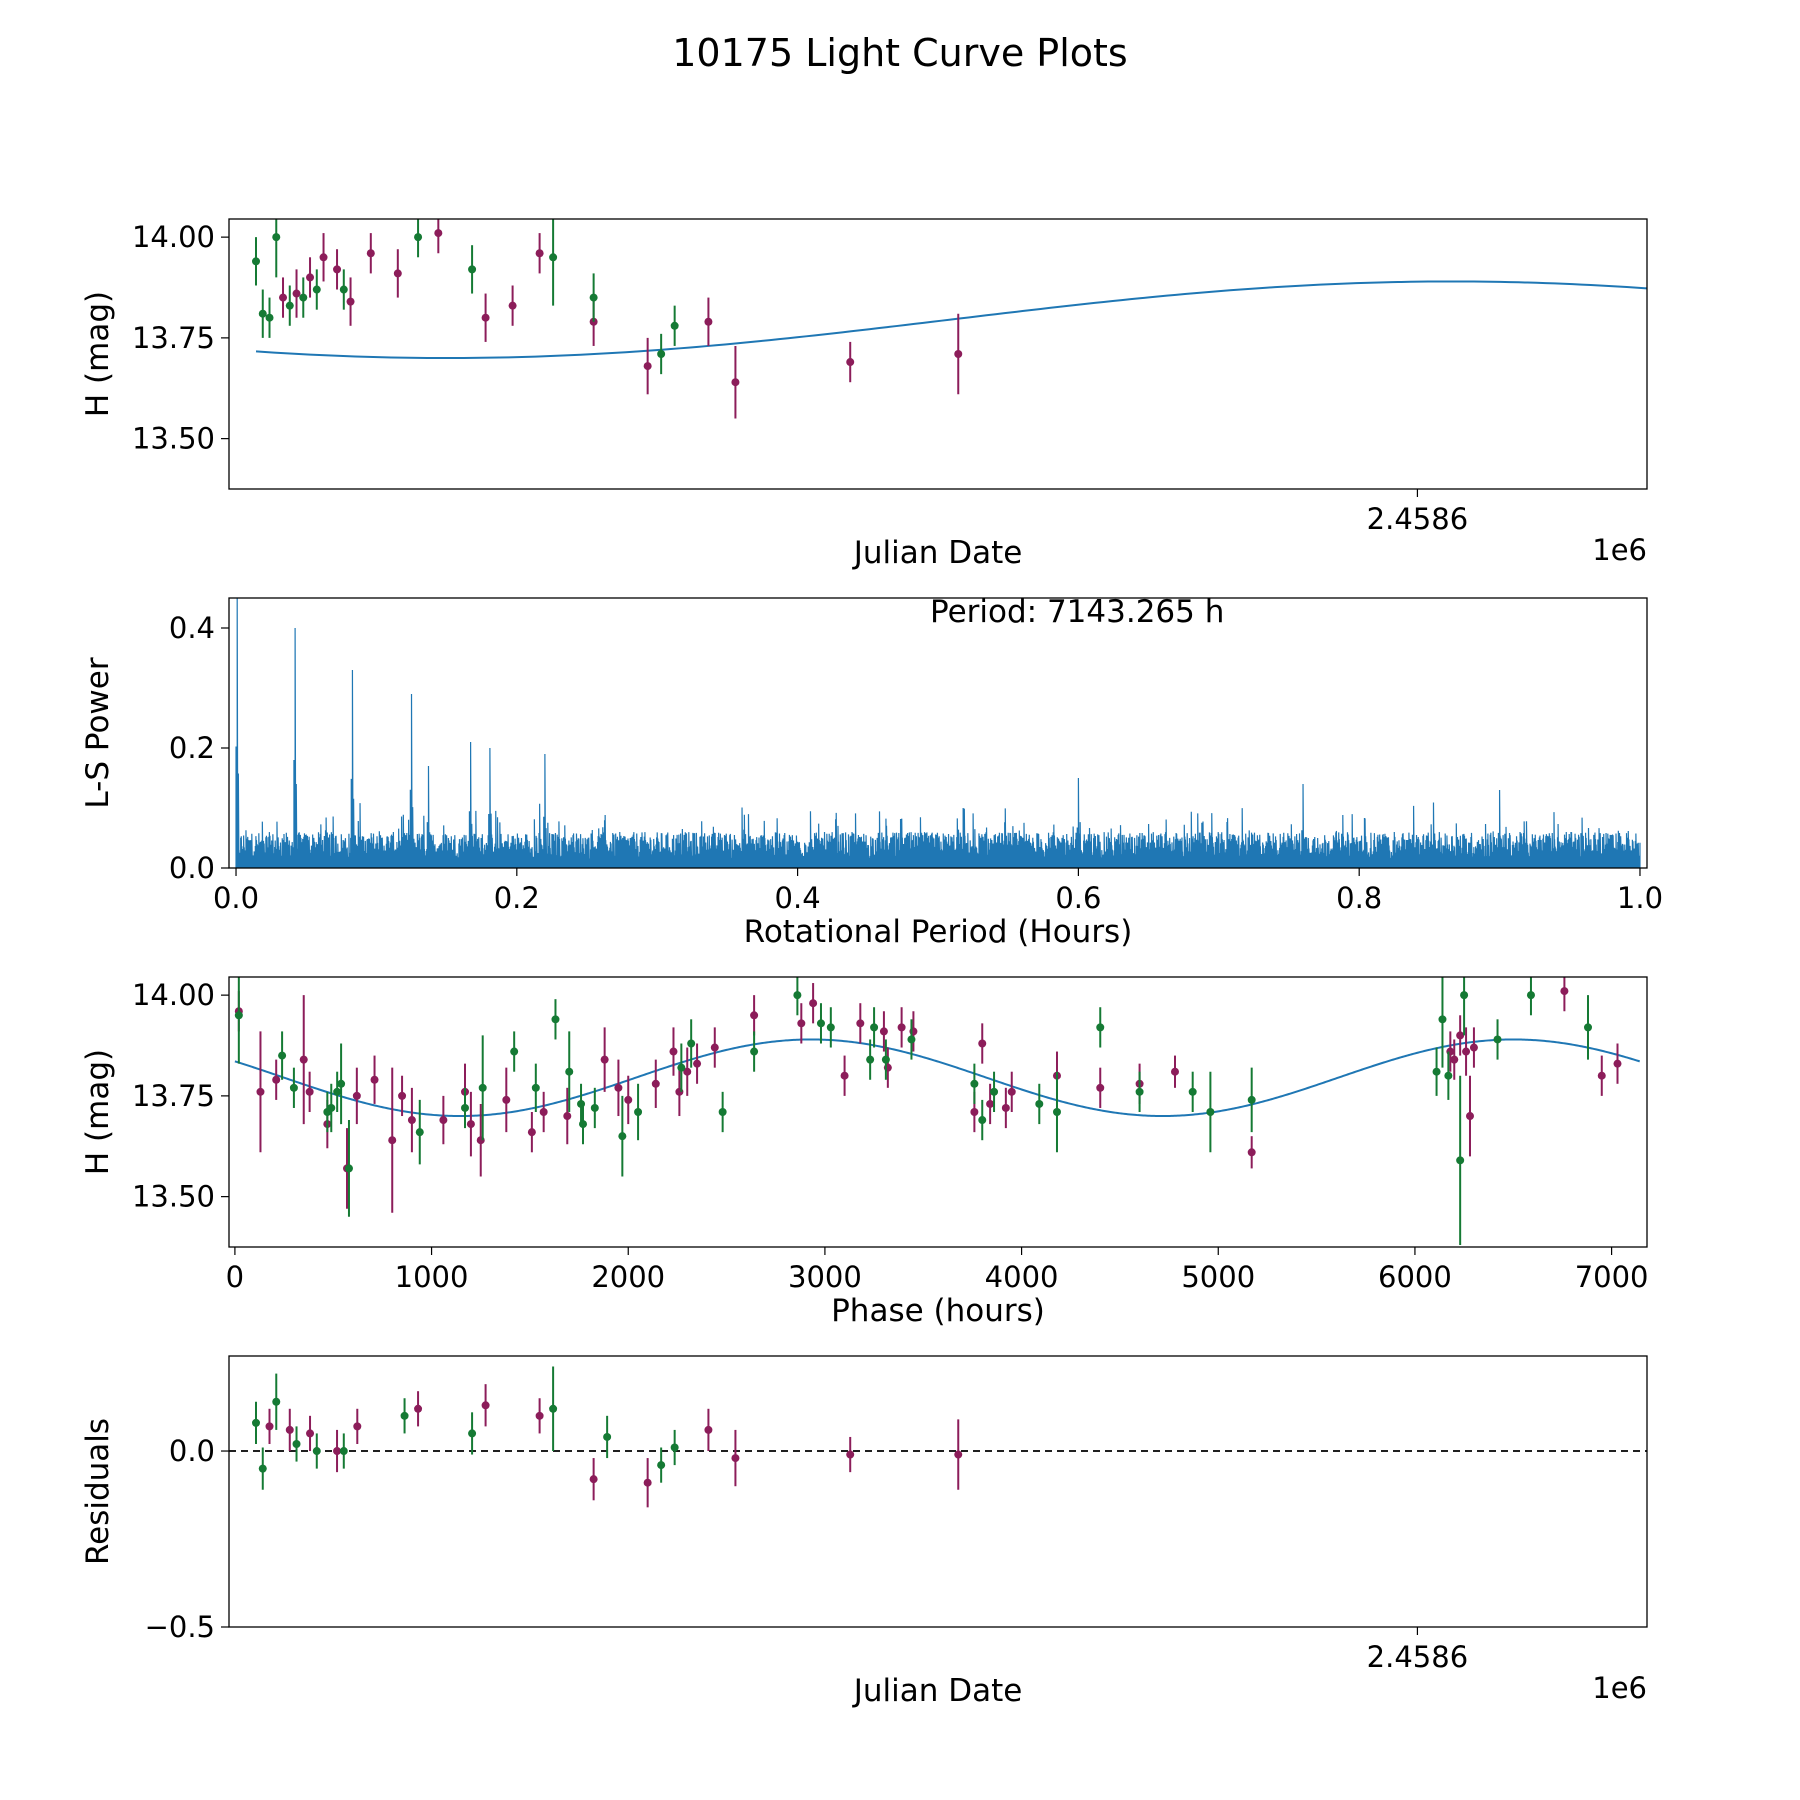 This screenshot has width=1800, height=1800. Describe the element at coordinates (938, 733) in the screenshot. I see `plot-area-periodogram` at that location.